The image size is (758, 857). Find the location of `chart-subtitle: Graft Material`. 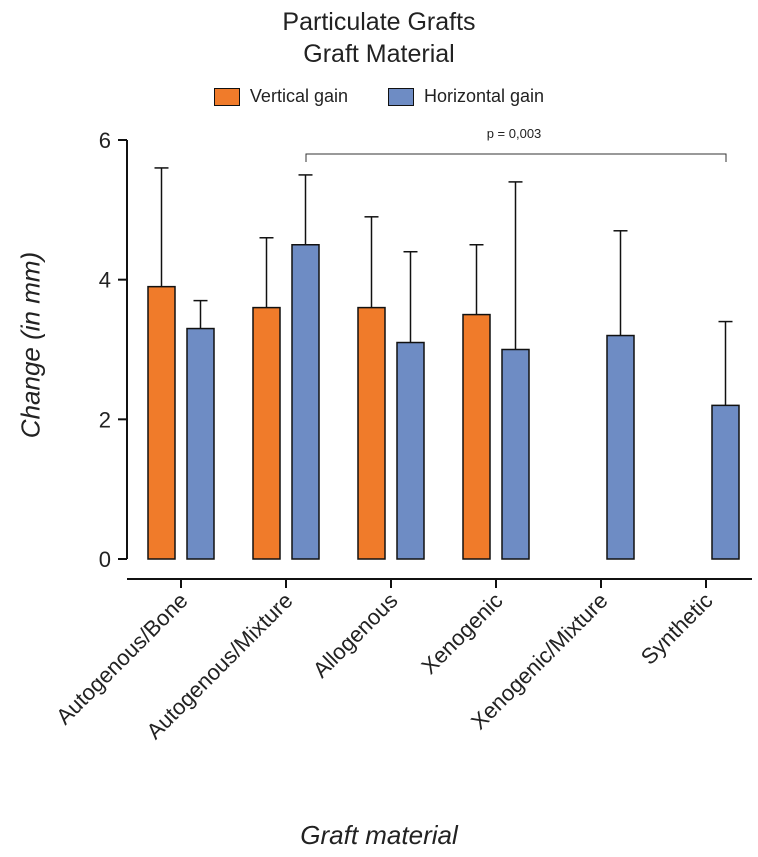

chart-subtitle: Graft Material is located at coordinates (379, 54).